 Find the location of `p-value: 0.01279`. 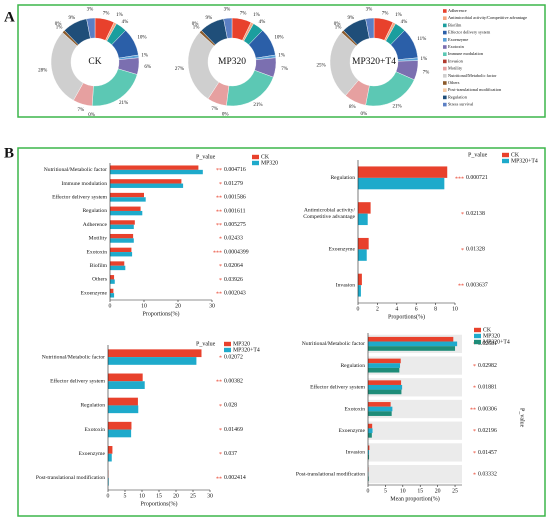

p-value: 0.01279 is located at coordinates (233, 184).